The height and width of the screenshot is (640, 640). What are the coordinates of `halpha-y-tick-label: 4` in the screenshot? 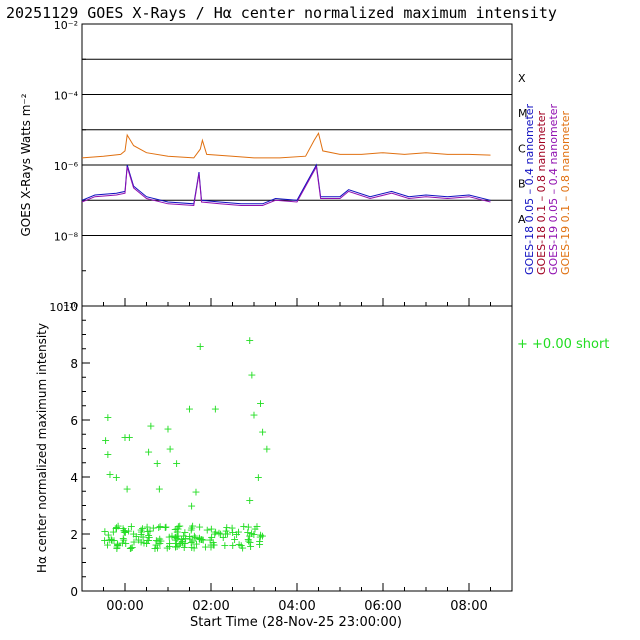 It's located at (74, 478).